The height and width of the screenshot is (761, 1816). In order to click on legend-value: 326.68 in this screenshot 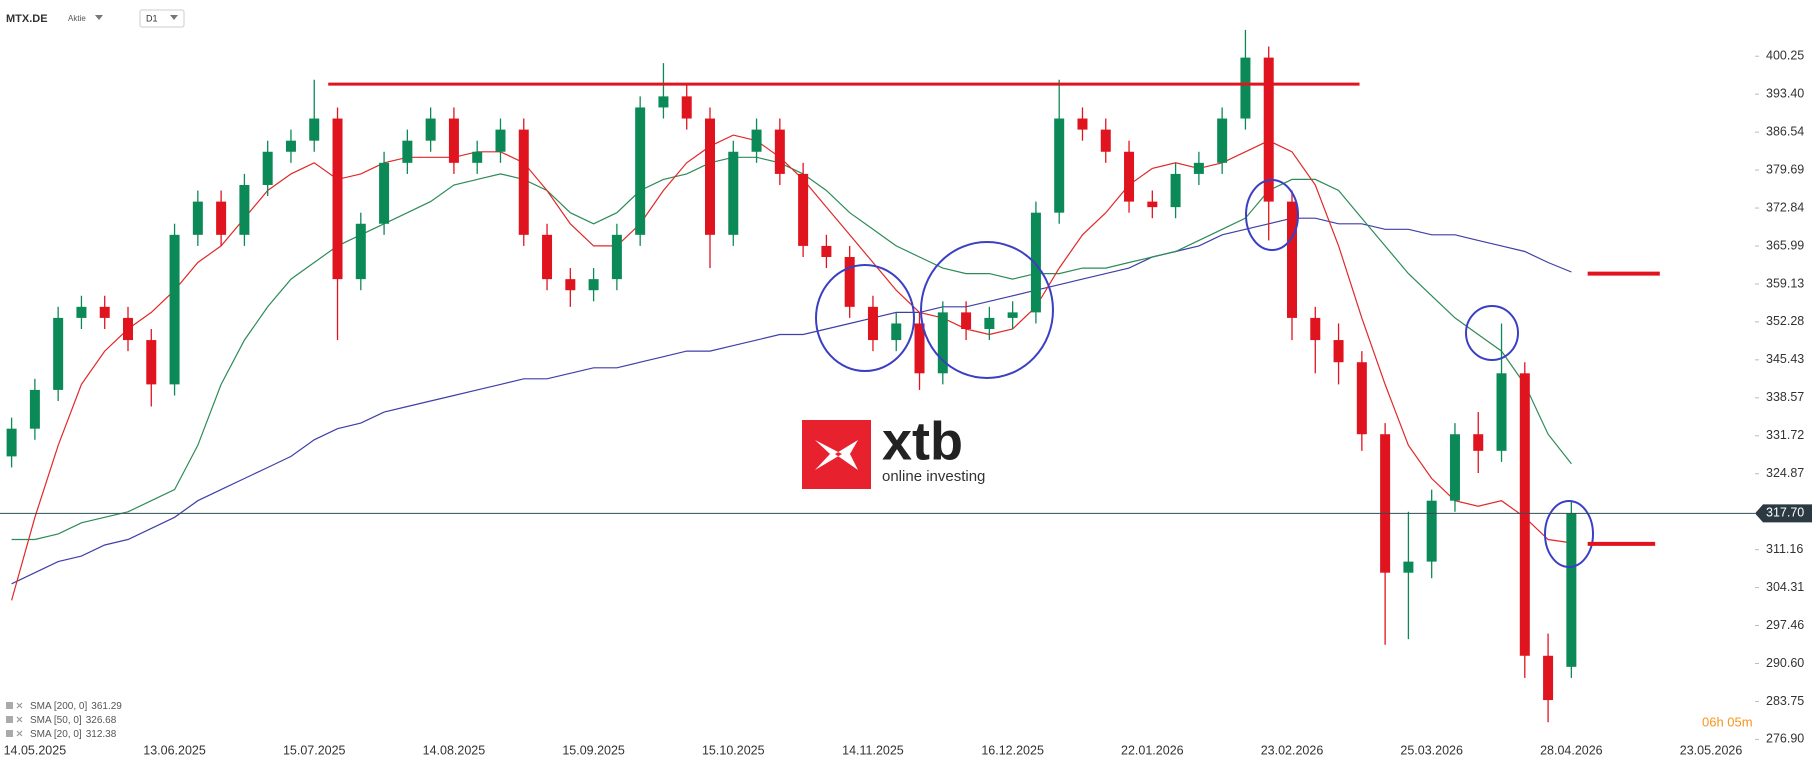, I will do `click(101, 720)`.